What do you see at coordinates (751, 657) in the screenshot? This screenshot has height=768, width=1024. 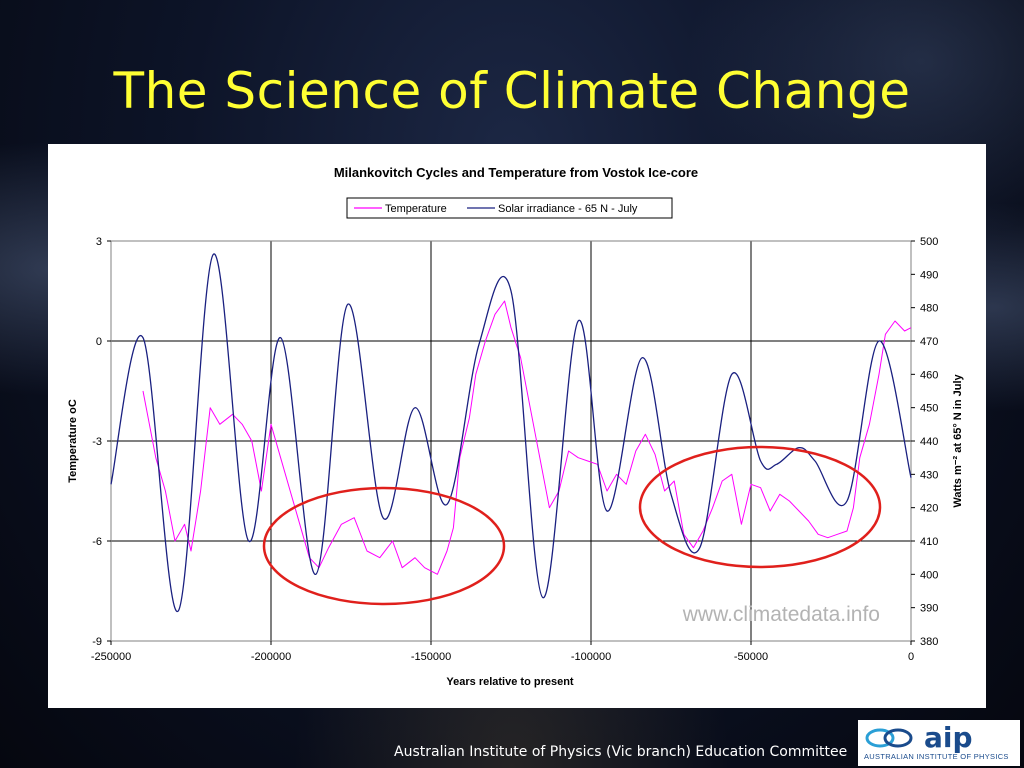 I see `x-tick-label: -50000` at bounding box center [751, 657].